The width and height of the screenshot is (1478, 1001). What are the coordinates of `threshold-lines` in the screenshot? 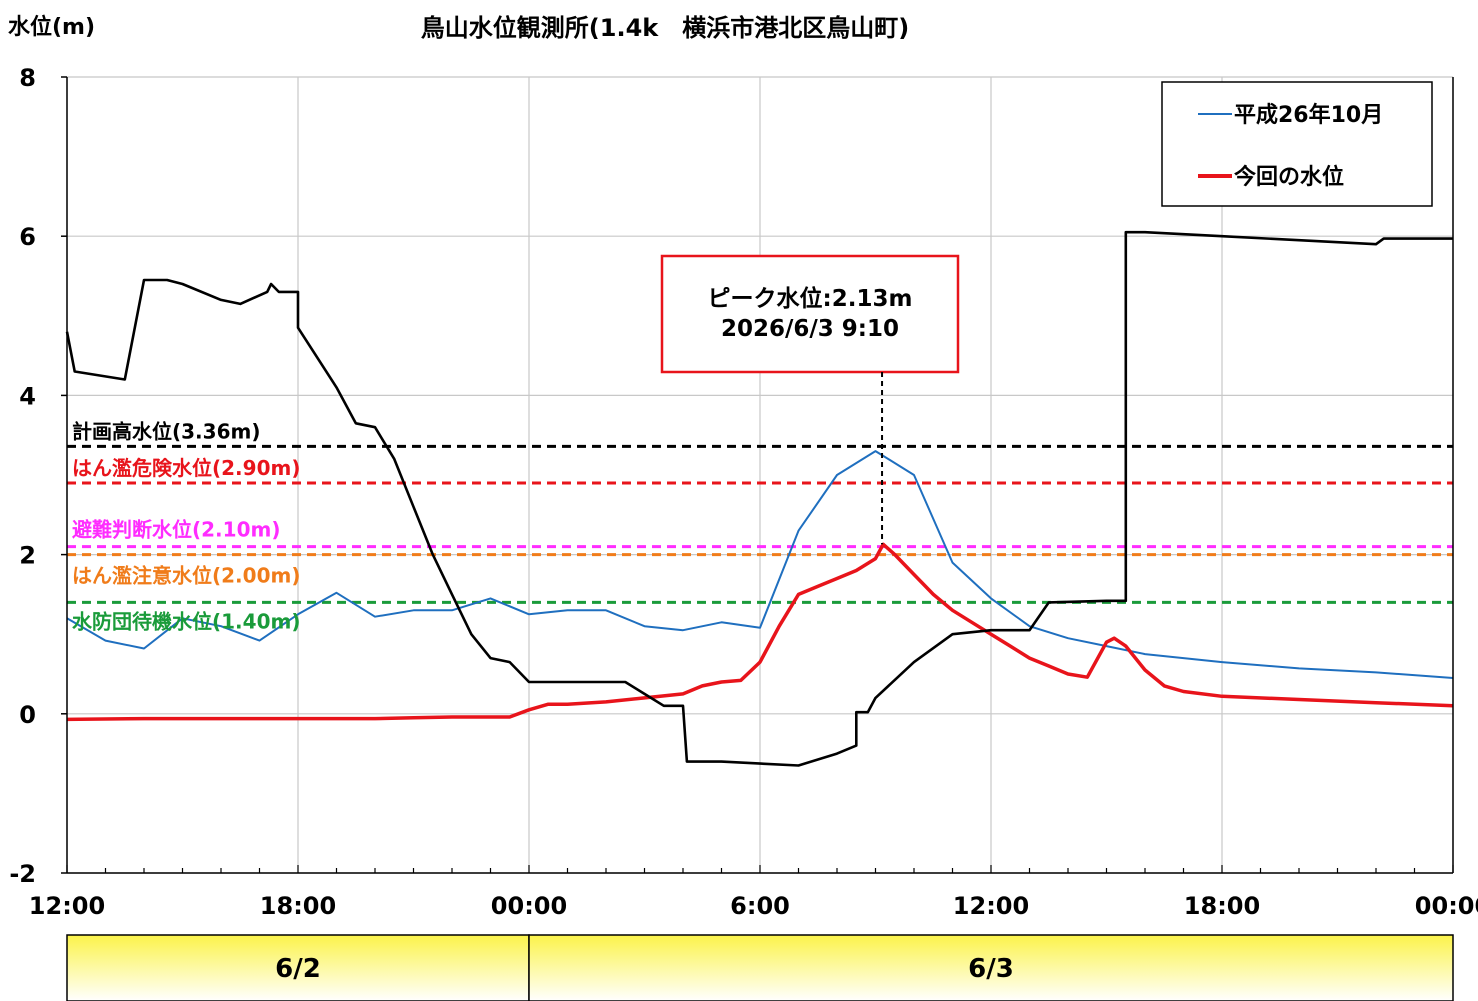 It's located at (760, 524).